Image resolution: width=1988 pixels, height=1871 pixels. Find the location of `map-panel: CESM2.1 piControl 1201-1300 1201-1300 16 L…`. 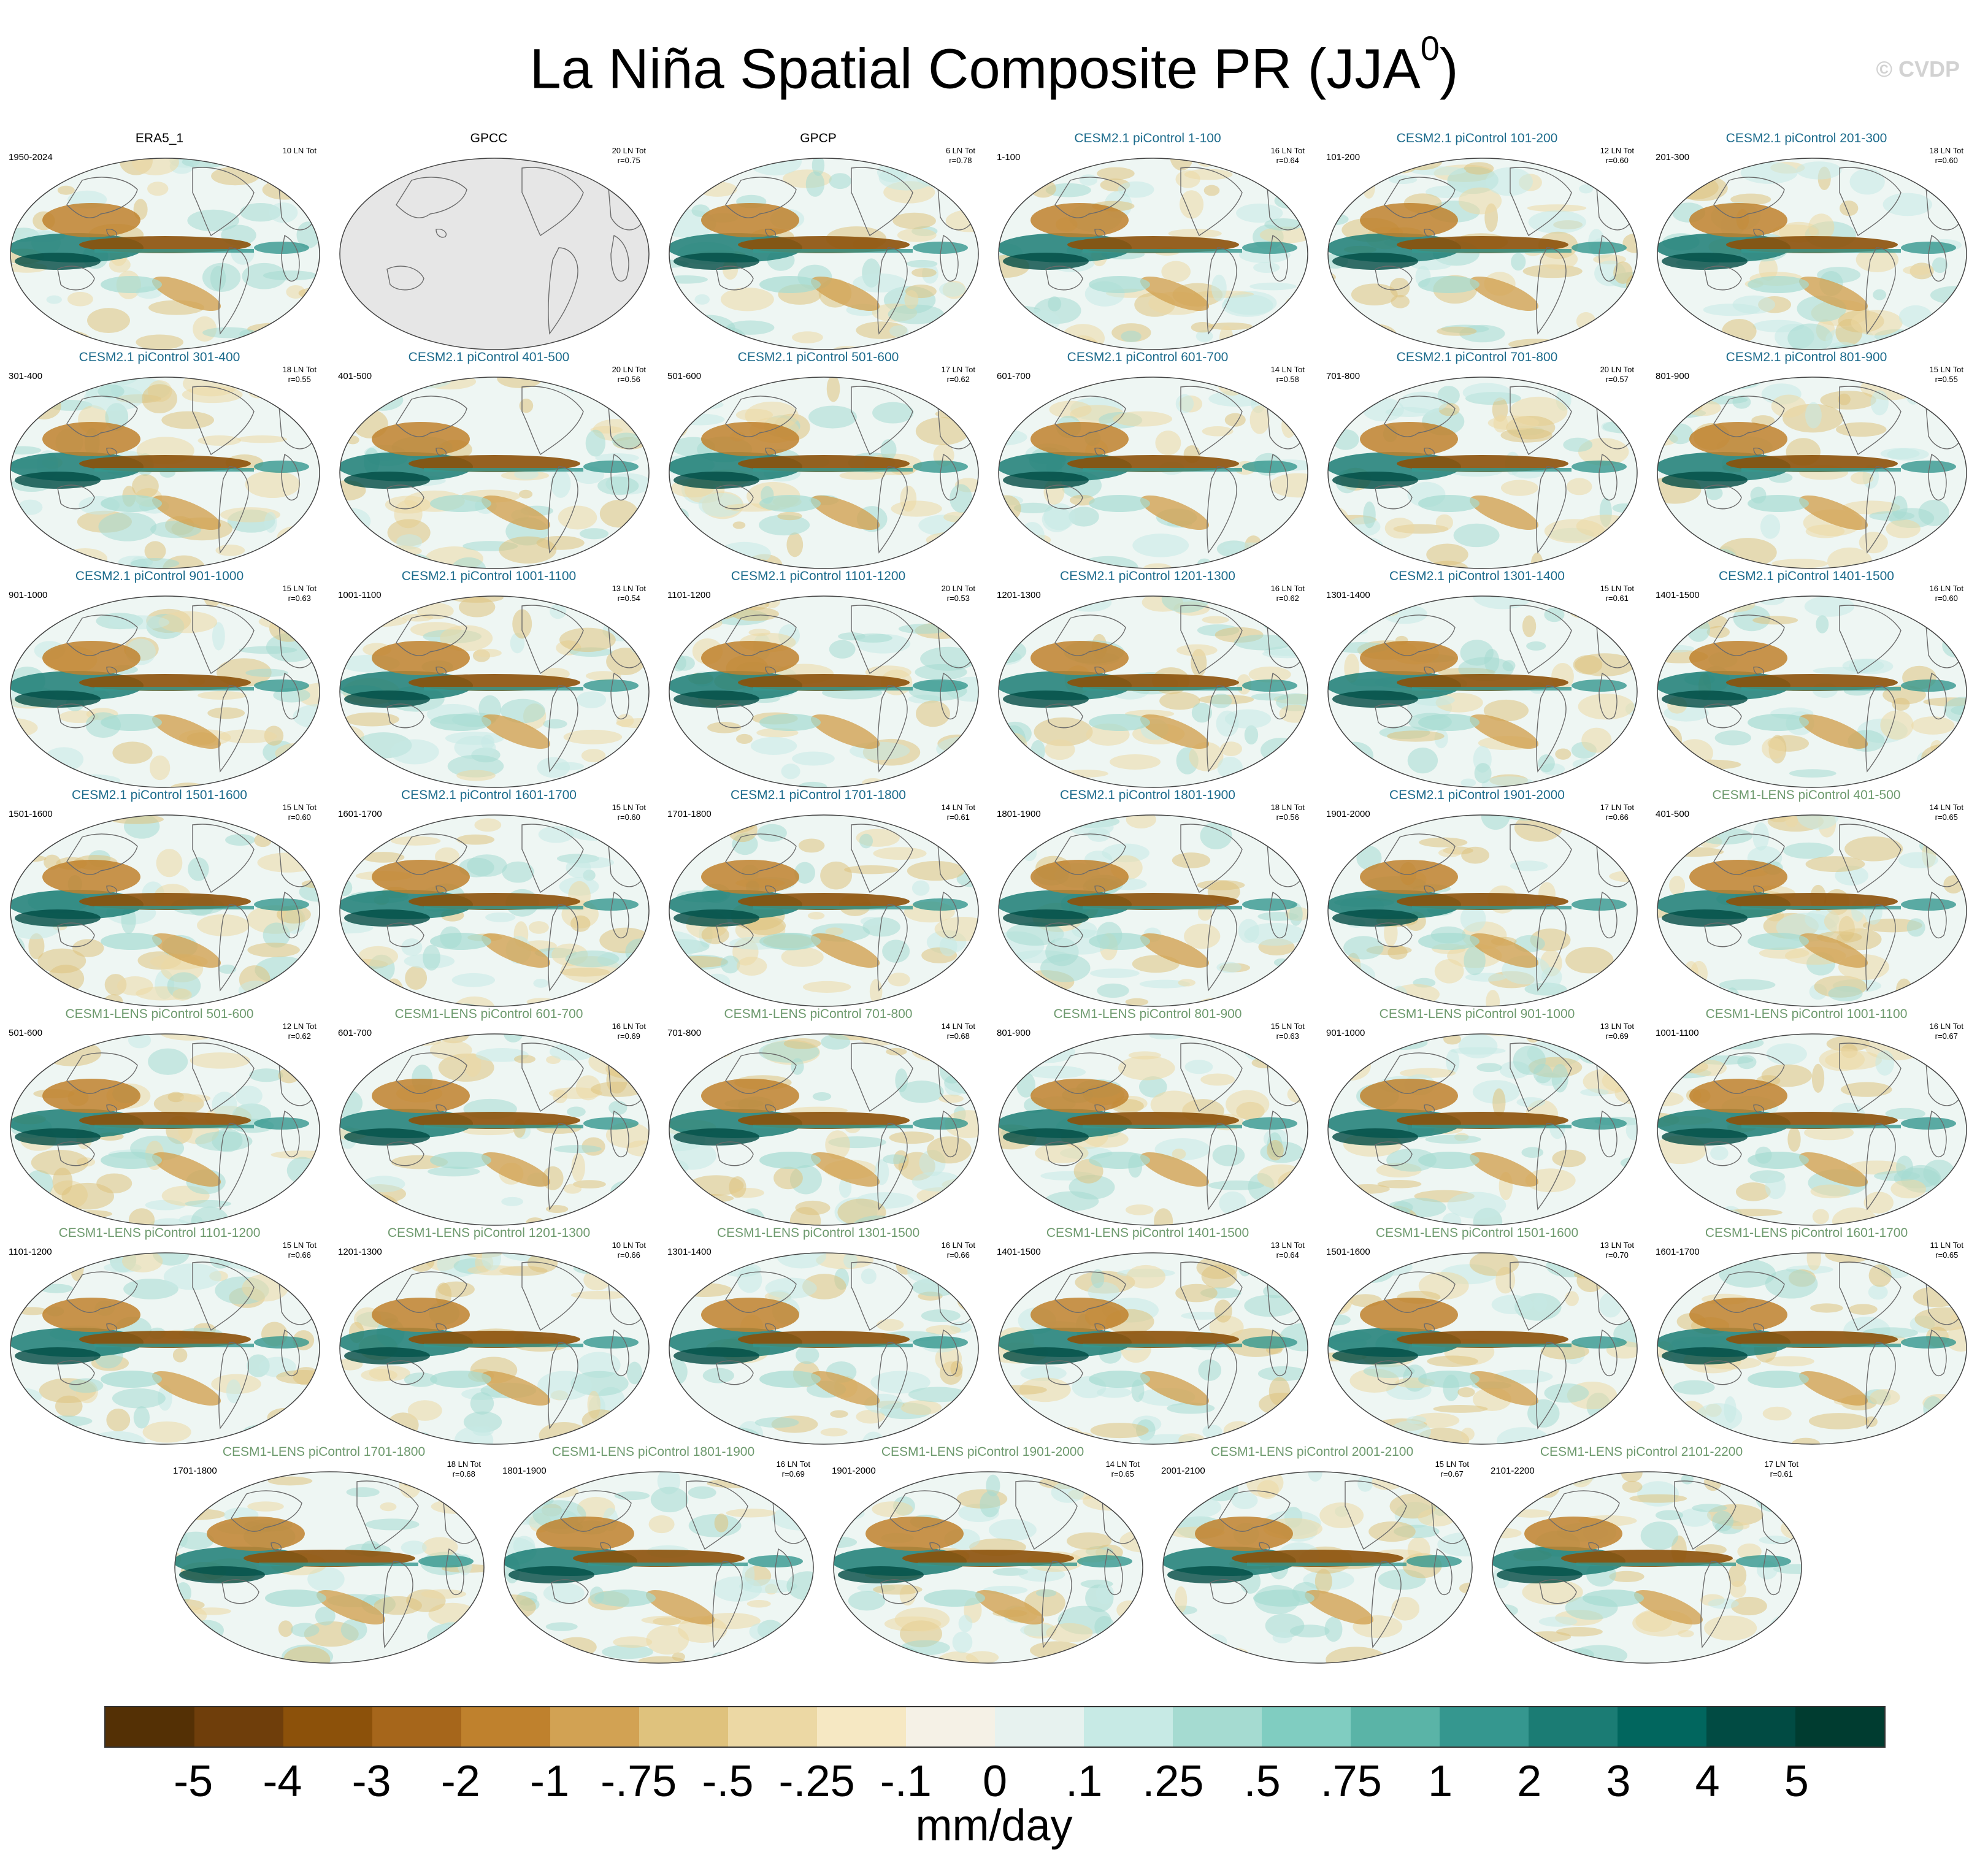

map-panel: CESM2.1 piControl 1201-1300 1201-1300 16 L… is located at coordinates (1148, 684).